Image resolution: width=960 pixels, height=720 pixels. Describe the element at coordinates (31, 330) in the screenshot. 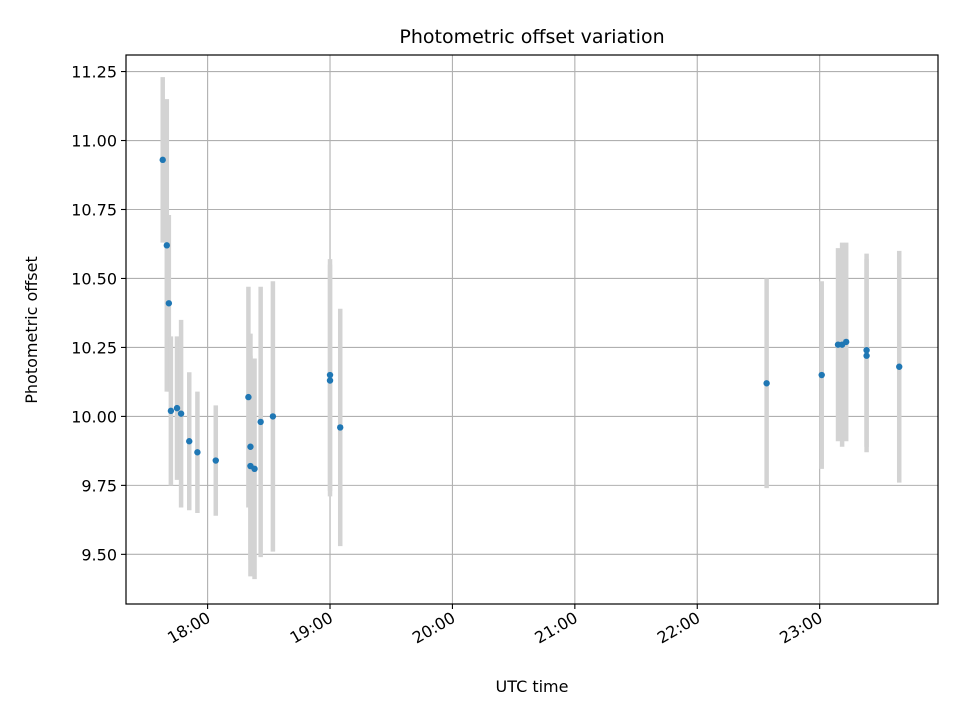

I see `y-axis-title: Photometric offset` at that location.